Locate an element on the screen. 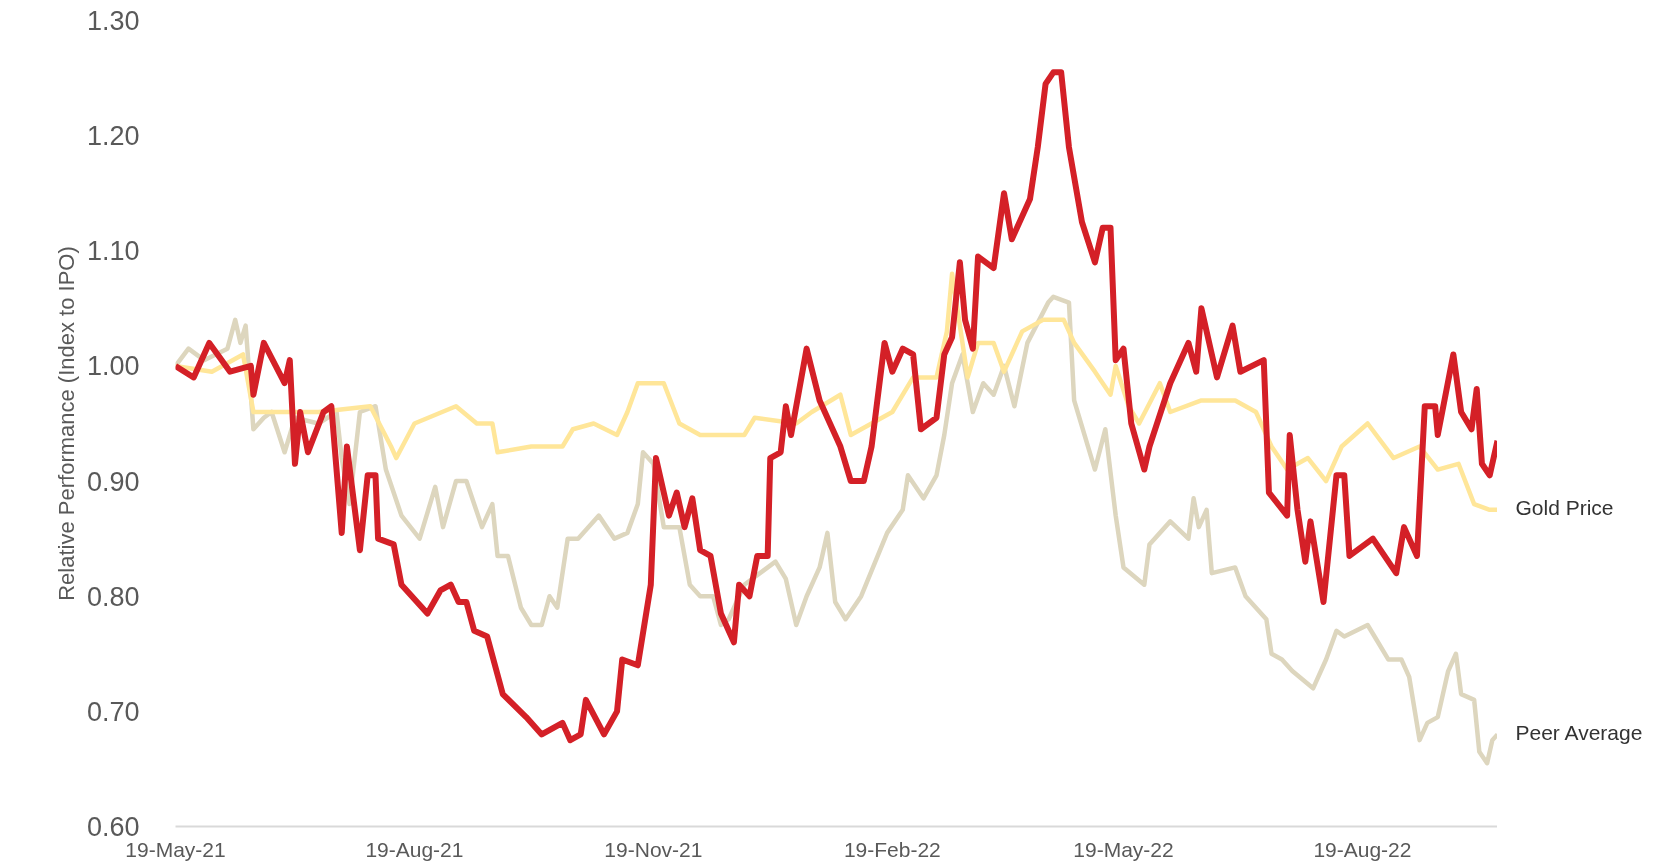  y-tick-label: 1.10 is located at coordinates (113, 251).